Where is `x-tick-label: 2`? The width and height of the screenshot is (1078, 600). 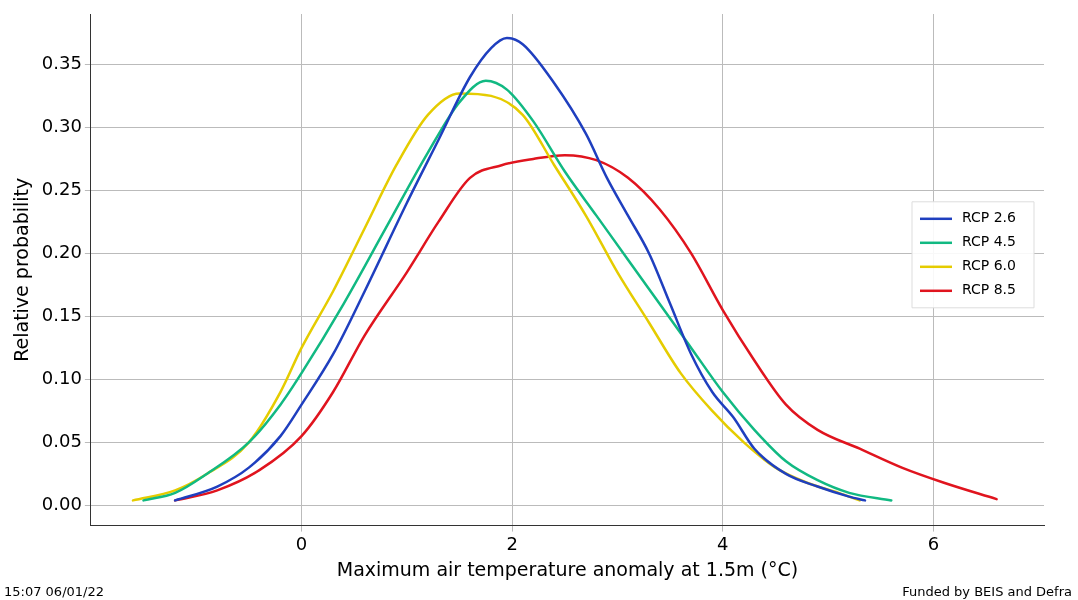
x-tick-label: 2 is located at coordinates (512, 544).